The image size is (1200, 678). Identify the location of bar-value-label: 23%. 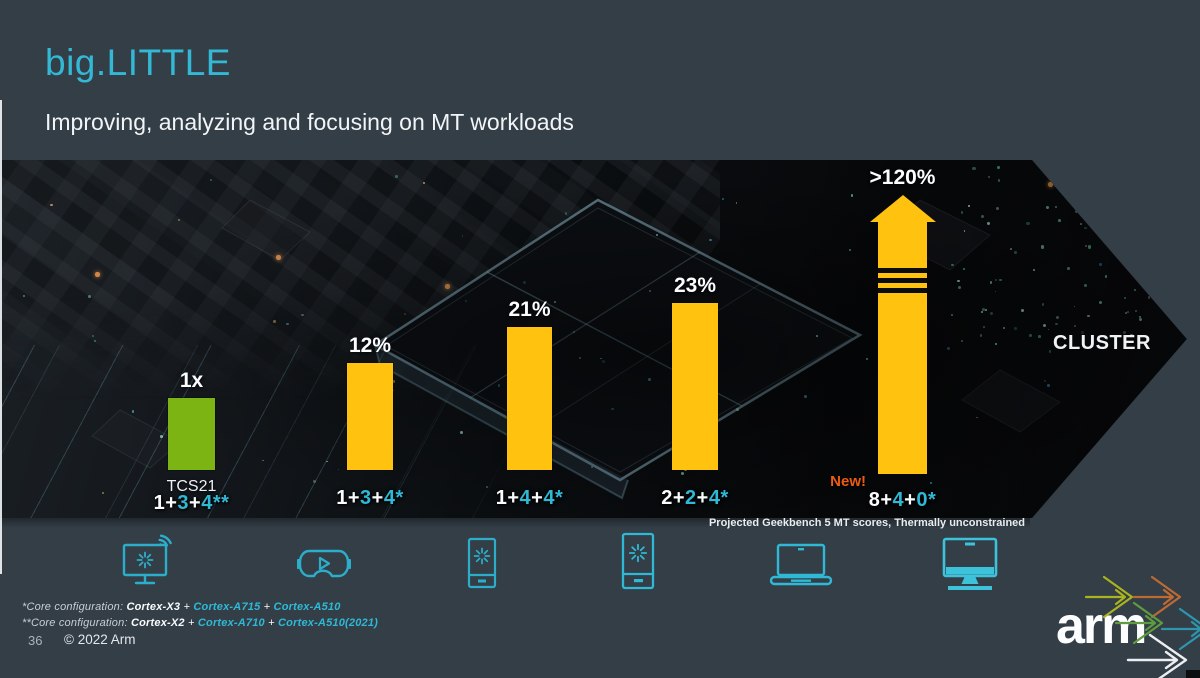
(695, 285).